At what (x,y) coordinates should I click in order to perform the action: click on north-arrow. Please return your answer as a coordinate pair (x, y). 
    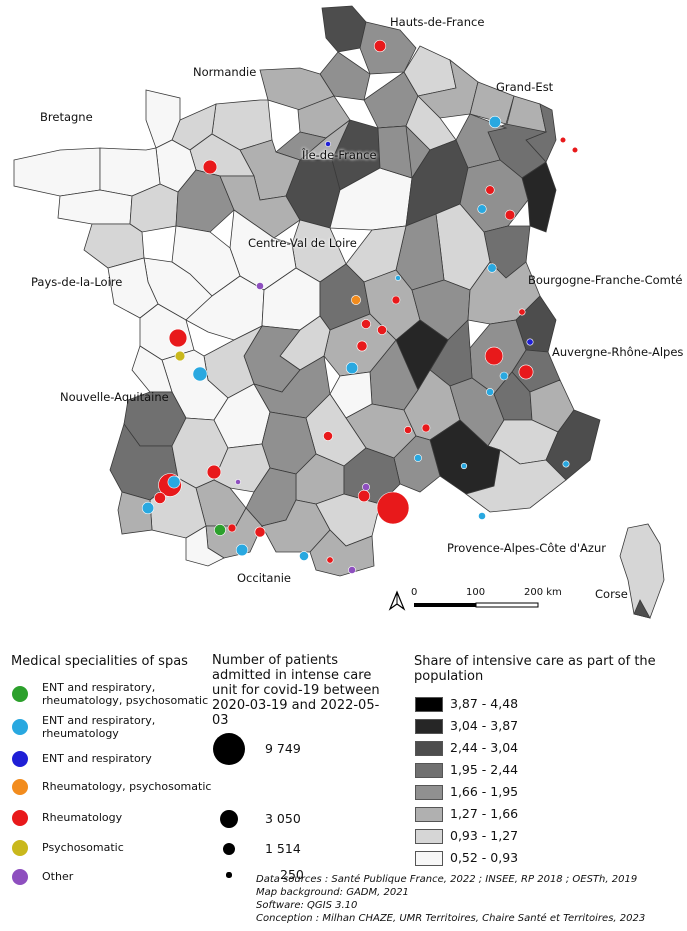
    Looking at the image, I should click on (397, 600).